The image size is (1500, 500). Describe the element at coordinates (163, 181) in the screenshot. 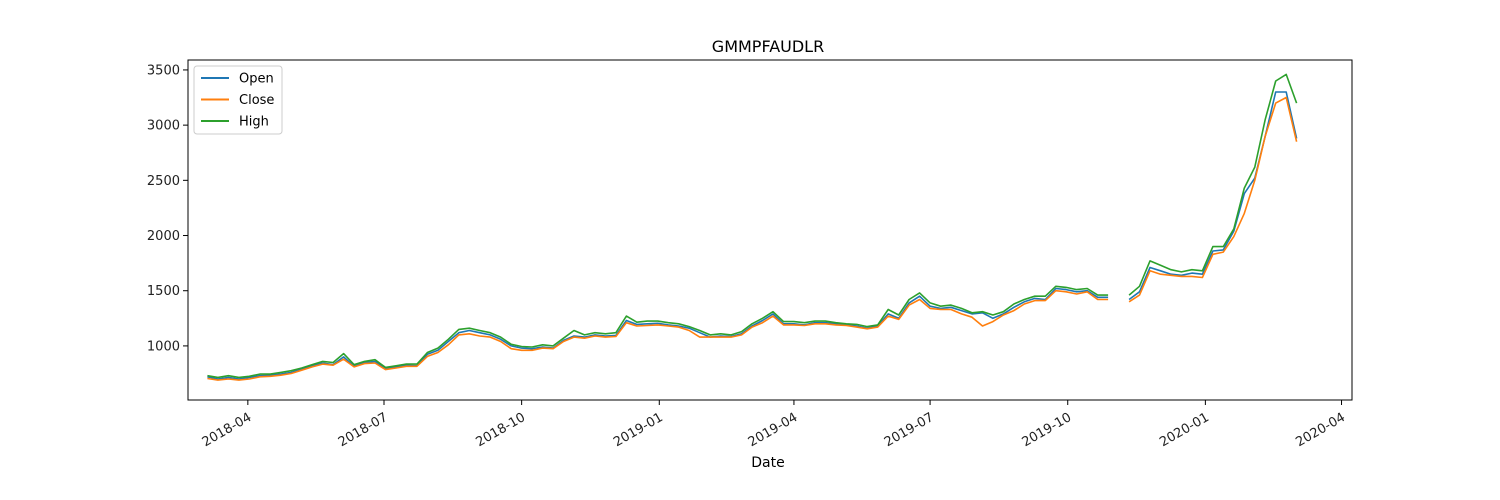

I see `y-tick-label: 2500` at that location.